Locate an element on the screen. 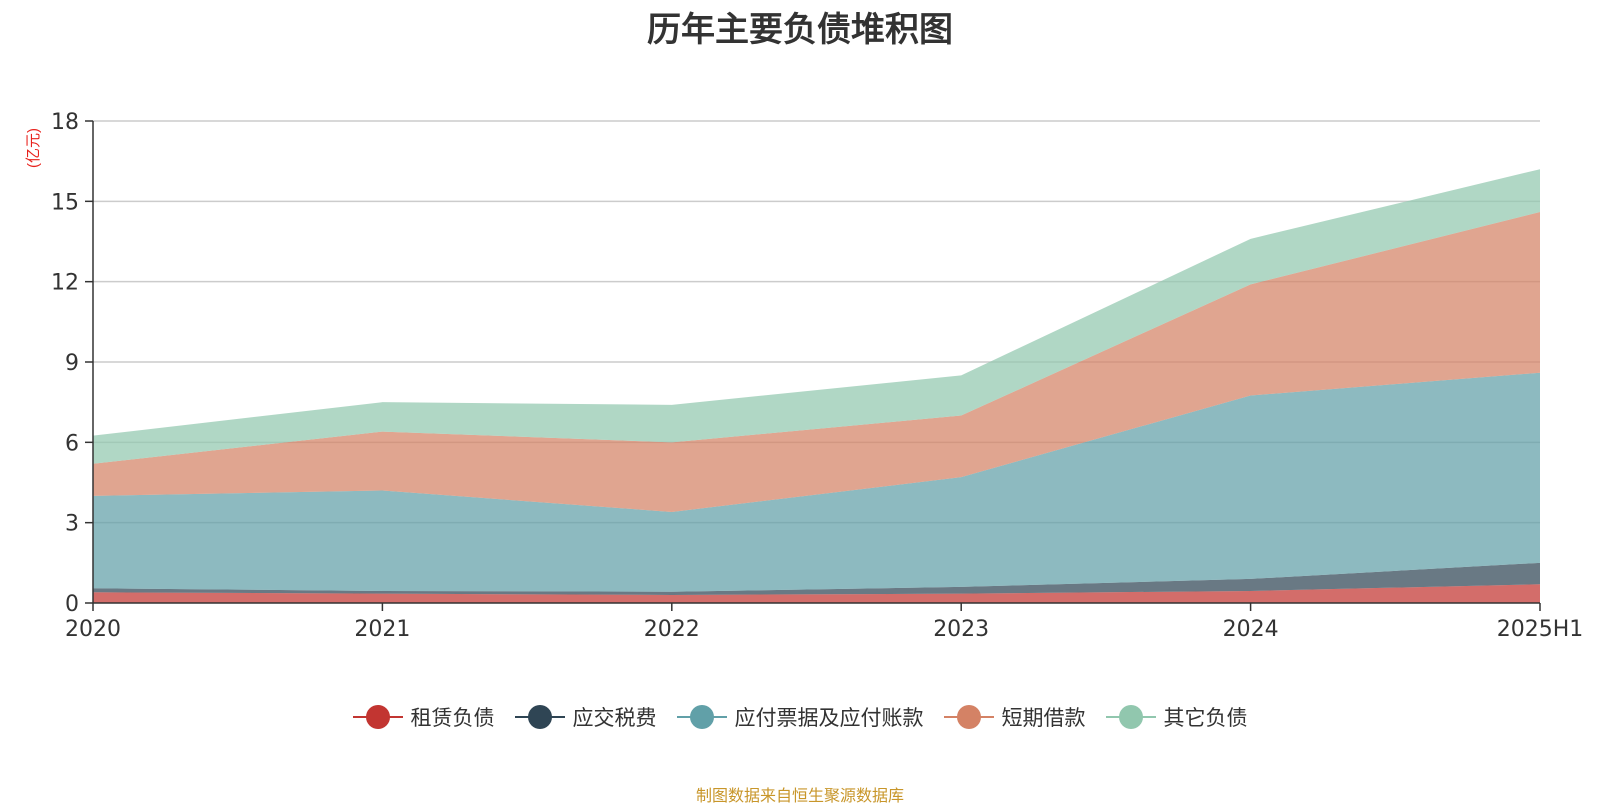 The image size is (1600, 806). legend-label: 短期借款 is located at coordinates (1043, 718).